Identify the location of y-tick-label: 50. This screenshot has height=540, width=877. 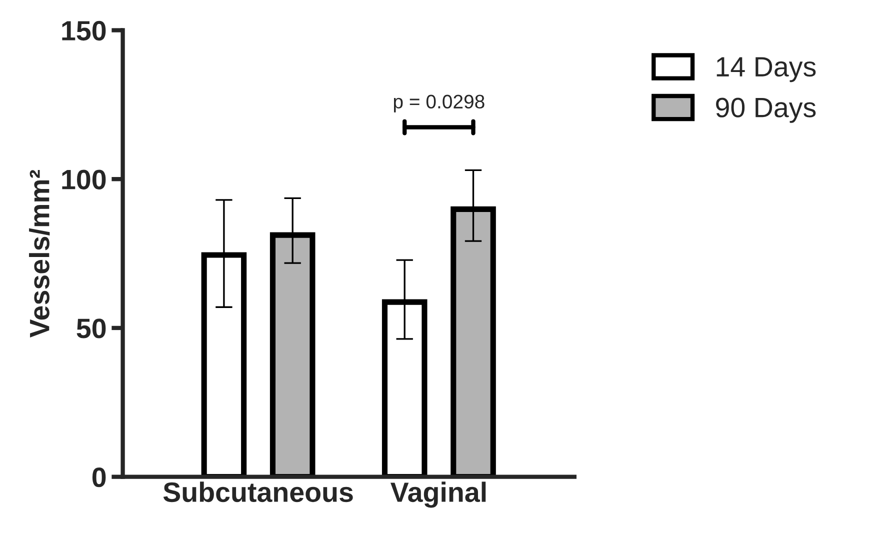
(91, 328).